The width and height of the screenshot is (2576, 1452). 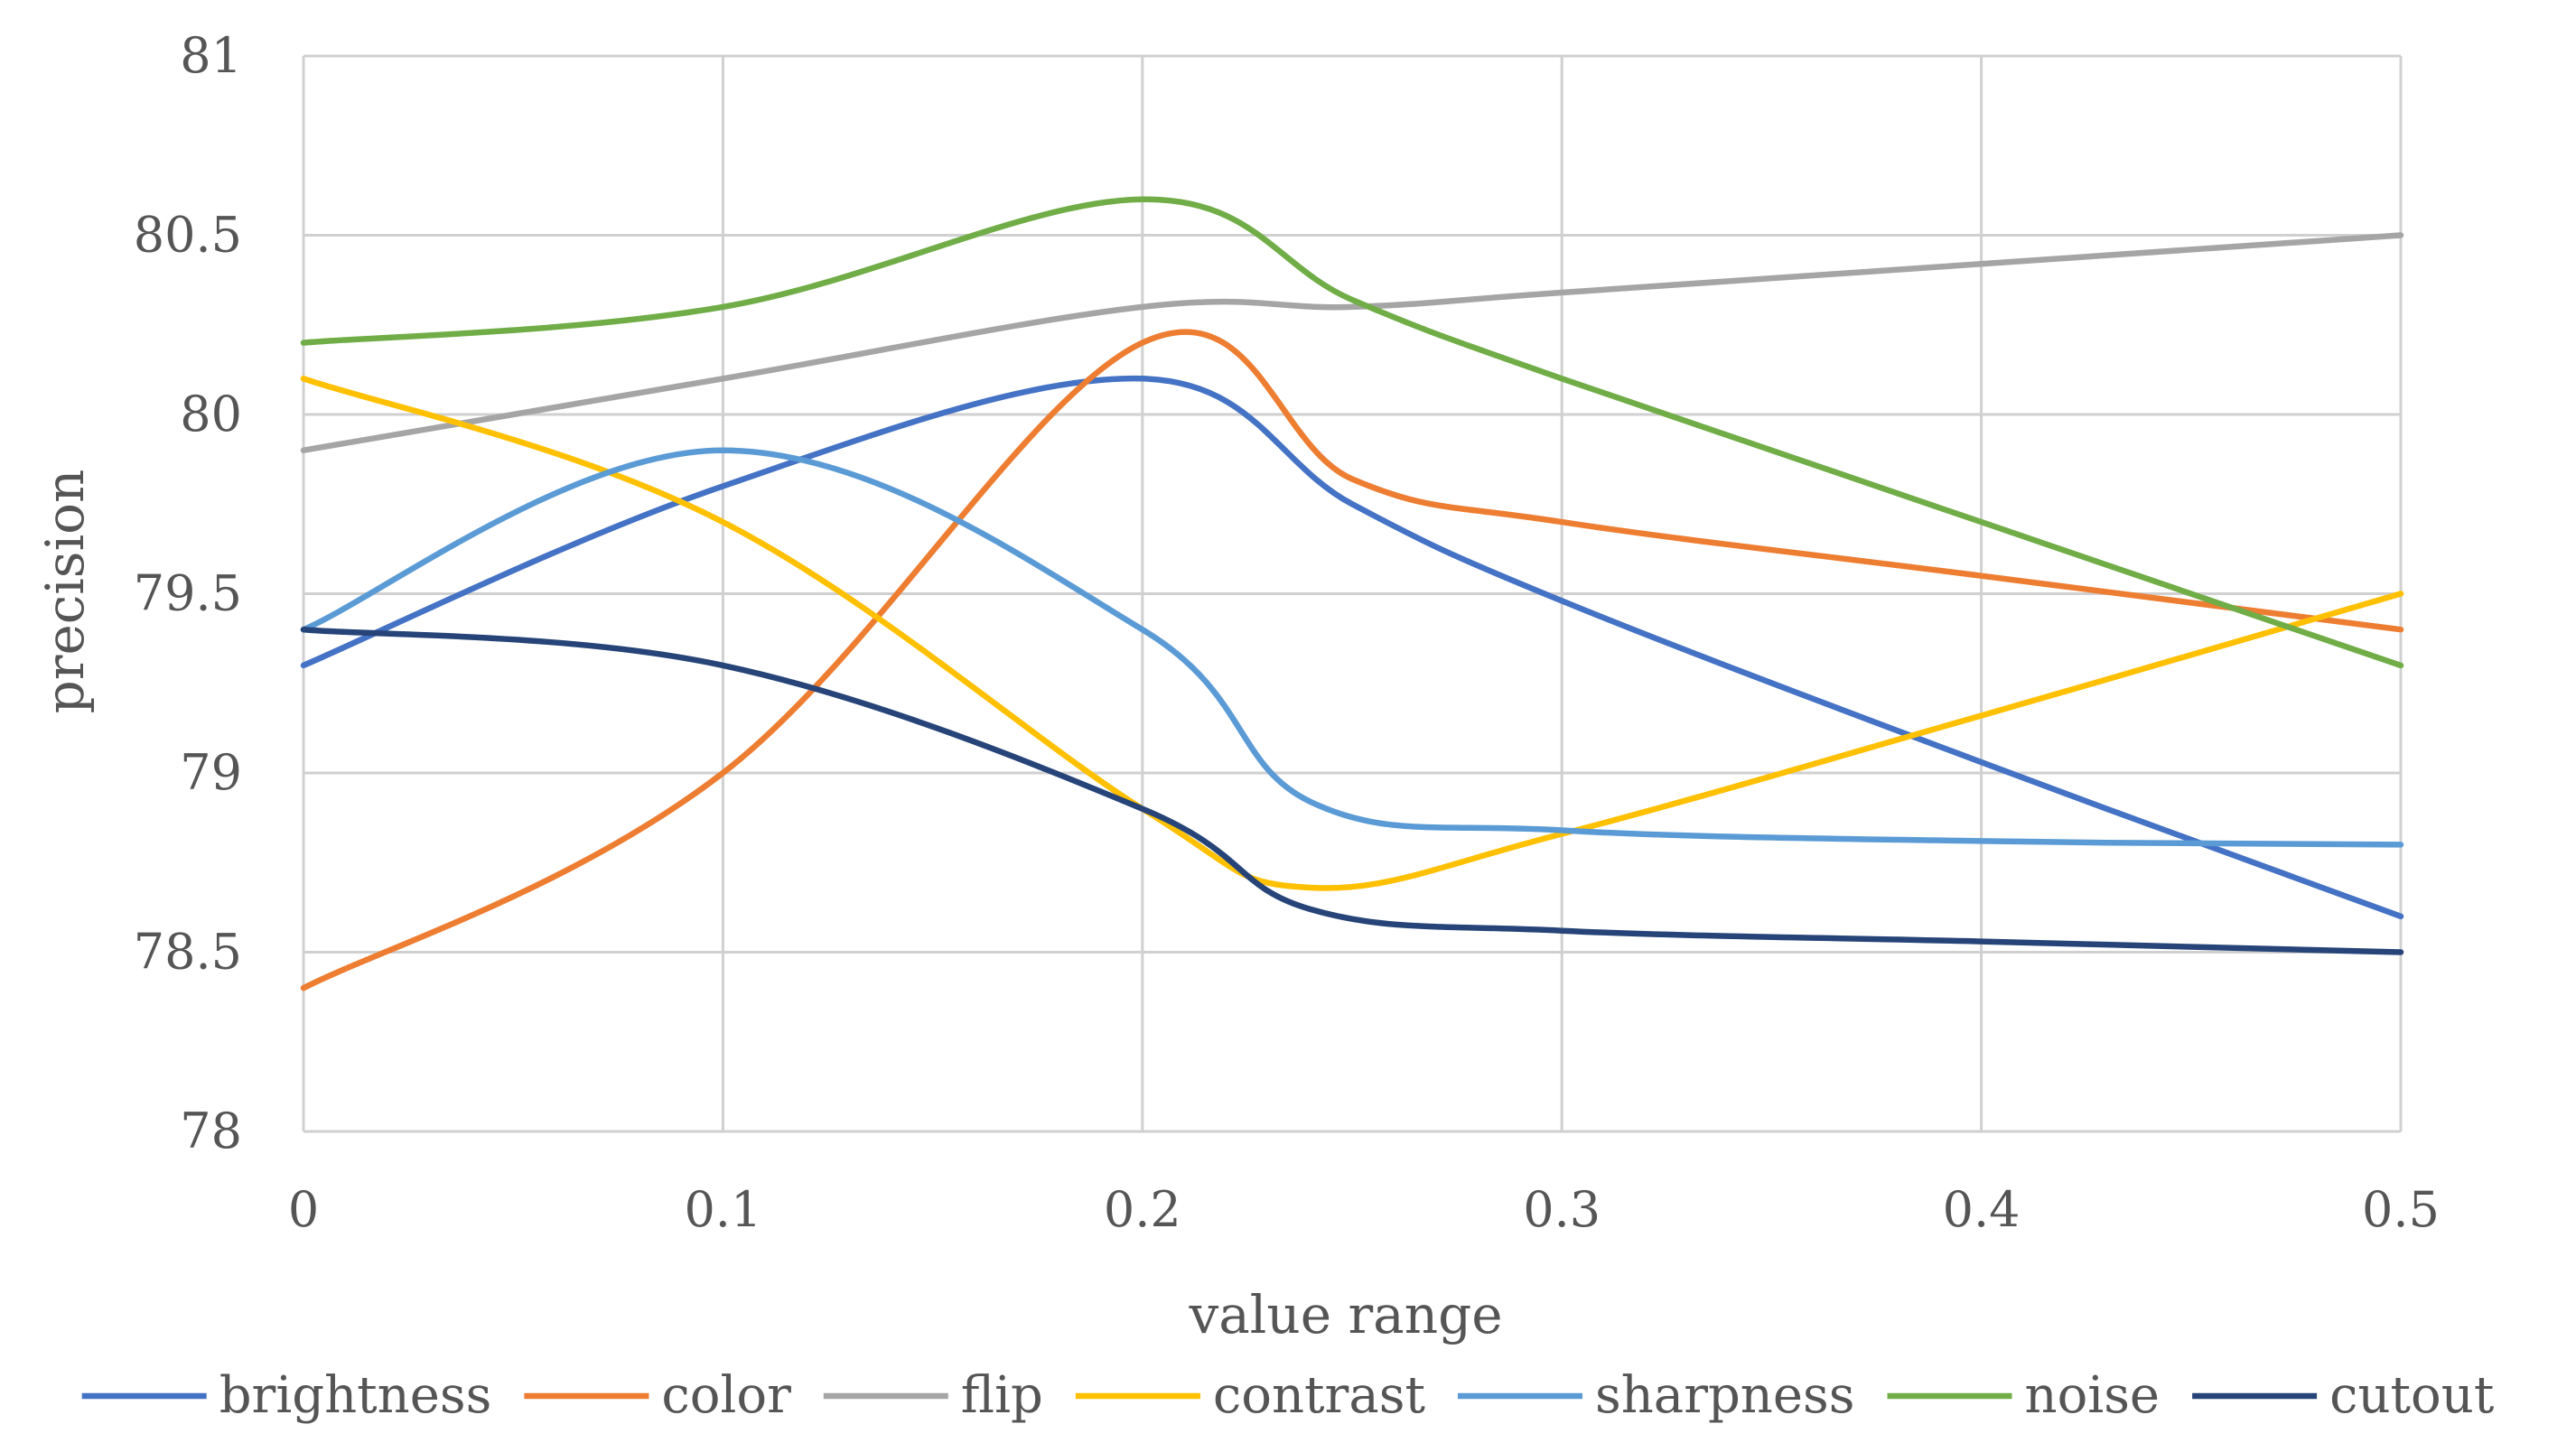 I want to click on legend-item-cutout: cutout, so click(x=2343, y=1395).